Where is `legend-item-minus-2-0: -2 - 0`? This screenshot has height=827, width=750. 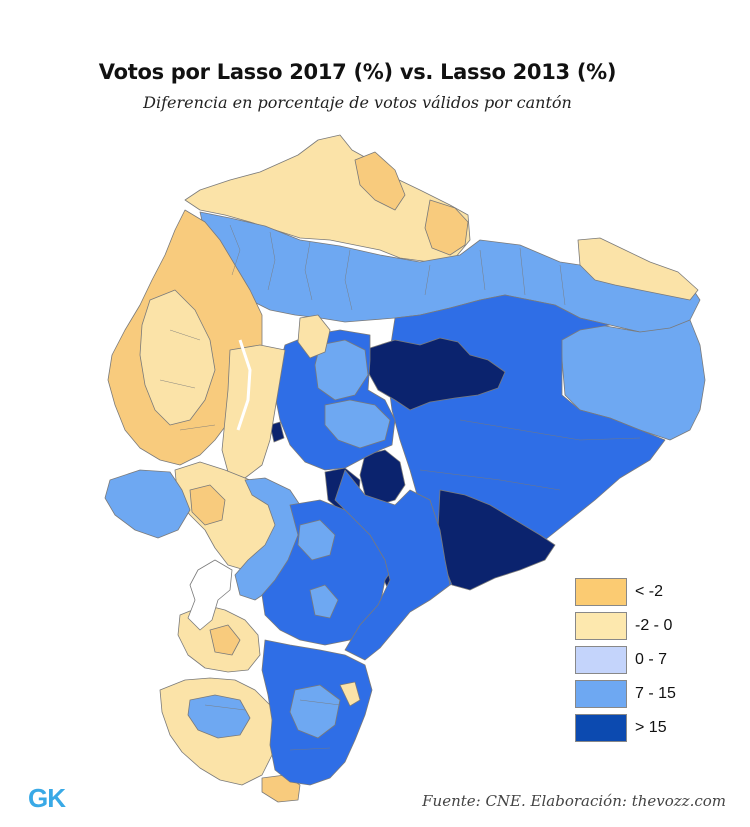
legend-item-minus-2-0: -2 - 0 is located at coordinates (650, 627).